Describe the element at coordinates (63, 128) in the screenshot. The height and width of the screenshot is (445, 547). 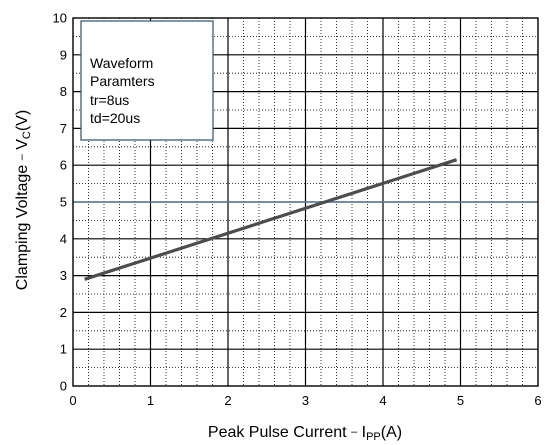
I see `y-tick-label: 7` at that location.